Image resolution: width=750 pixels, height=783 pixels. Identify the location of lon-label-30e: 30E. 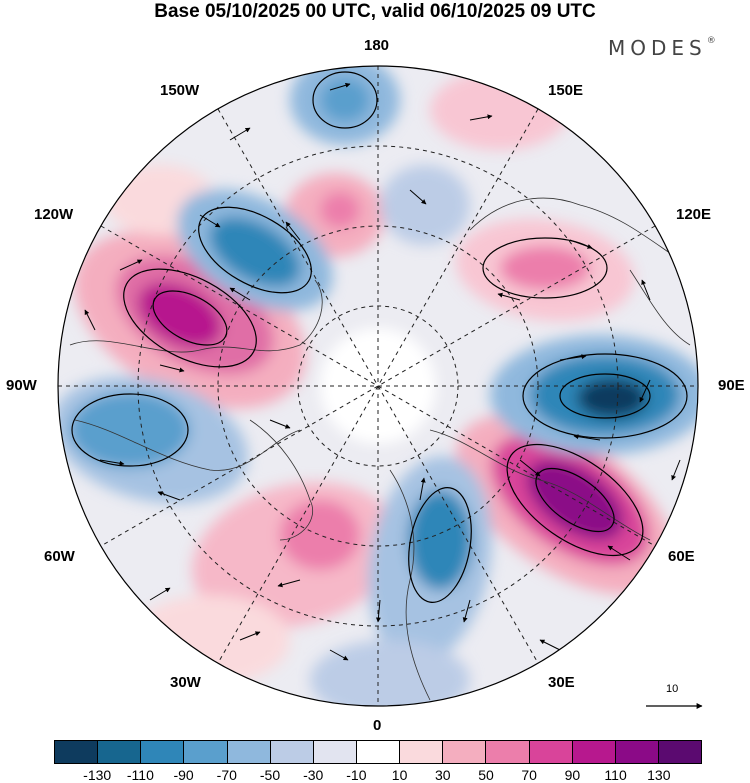
(561, 682).